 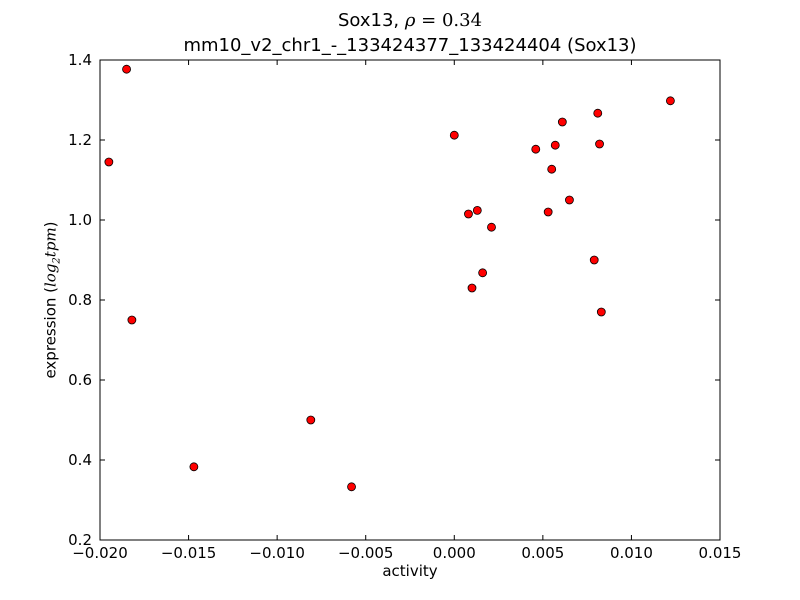 I want to click on x-axis-label: activity, so click(x=410, y=571).